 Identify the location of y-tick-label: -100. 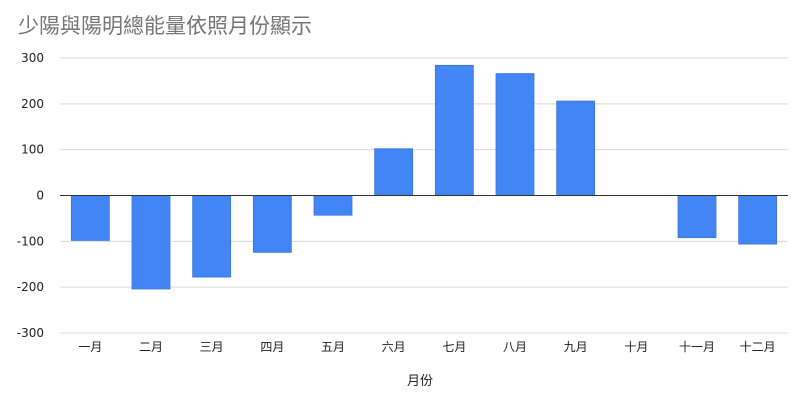
(30, 241).